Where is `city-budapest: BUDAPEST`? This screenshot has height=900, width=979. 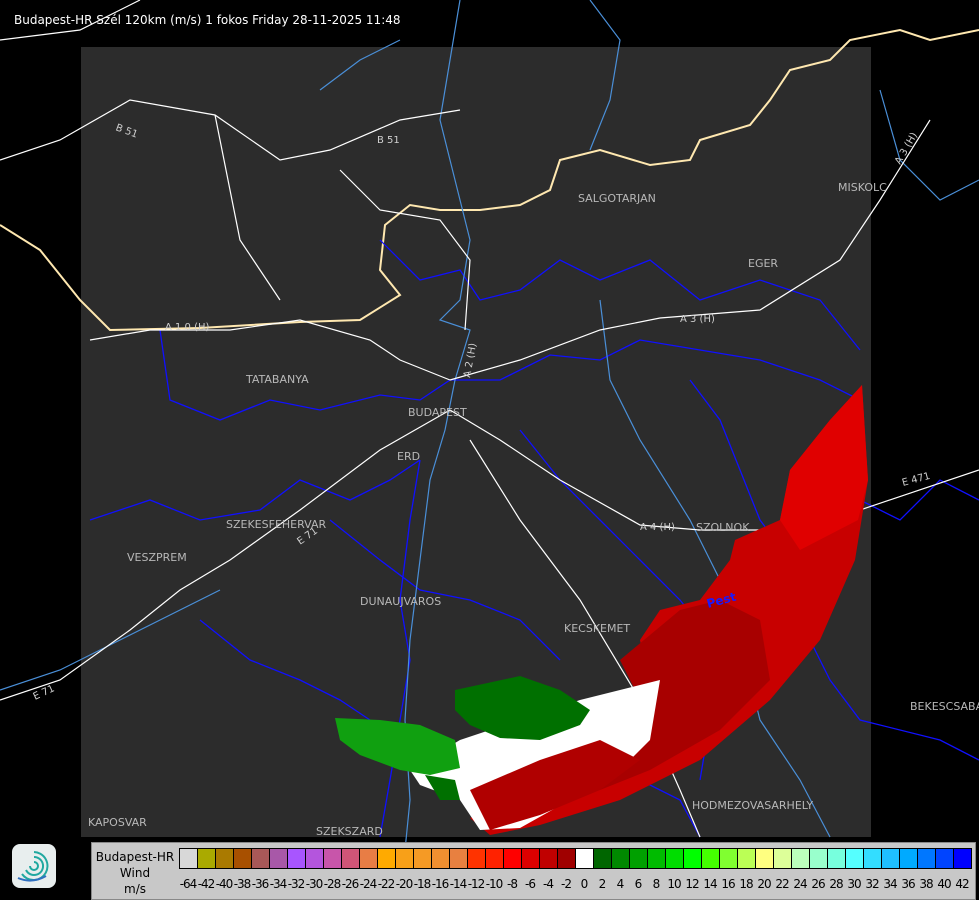
city-budapest: BUDAPEST is located at coordinates (437, 412).